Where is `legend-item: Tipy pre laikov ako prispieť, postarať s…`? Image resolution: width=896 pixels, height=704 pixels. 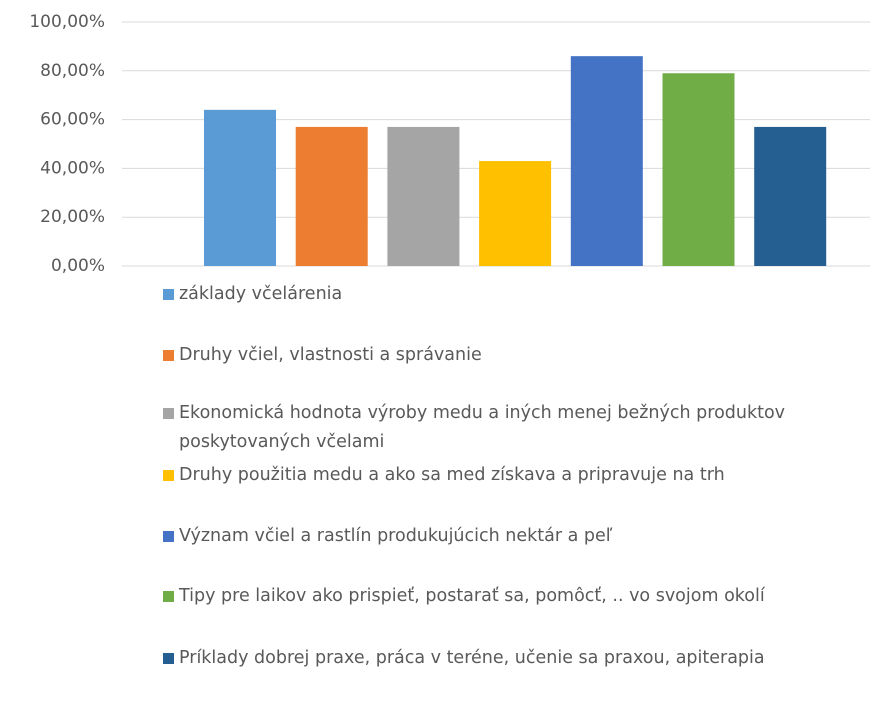
legend-item: Tipy pre laikov ako prispieť, postarať s… is located at coordinates (513, 596).